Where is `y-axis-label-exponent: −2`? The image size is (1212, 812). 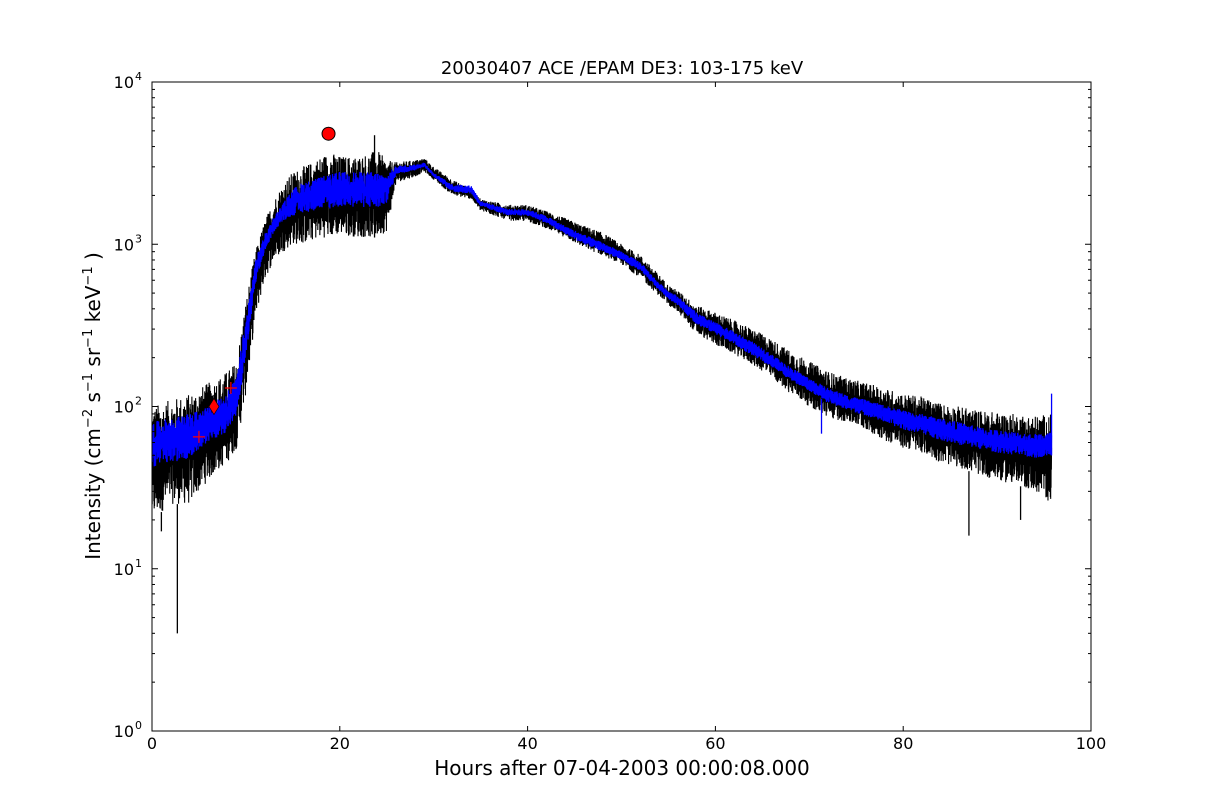
y-axis-label-exponent: −2 is located at coordinates (88, 418).